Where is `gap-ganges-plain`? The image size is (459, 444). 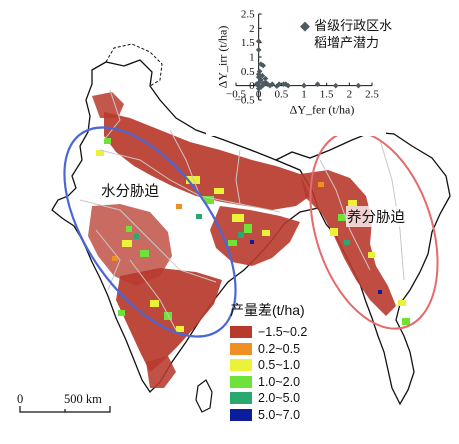
gap-ganges-plain is located at coordinates (207, 161).